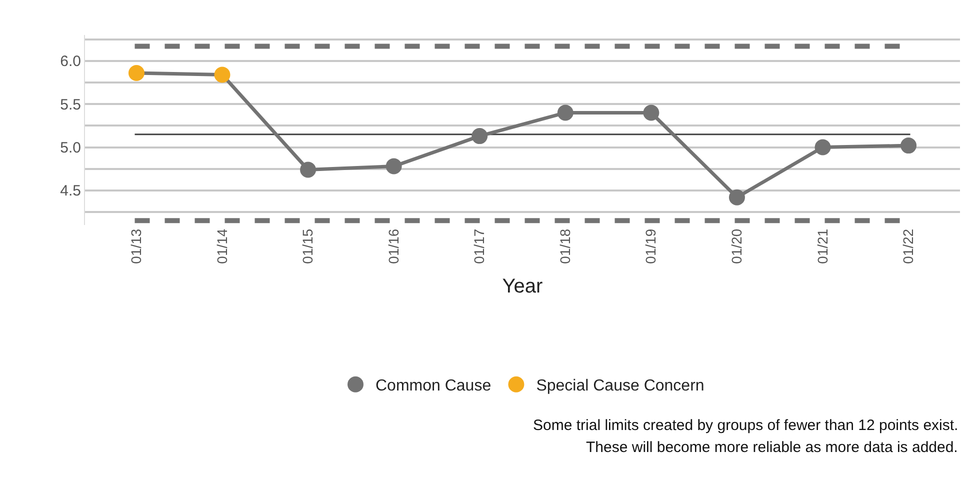 The image size is (978, 488). Describe the element at coordinates (222, 246) in the screenshot. I see `x-tick-label: 01/14` at that location.